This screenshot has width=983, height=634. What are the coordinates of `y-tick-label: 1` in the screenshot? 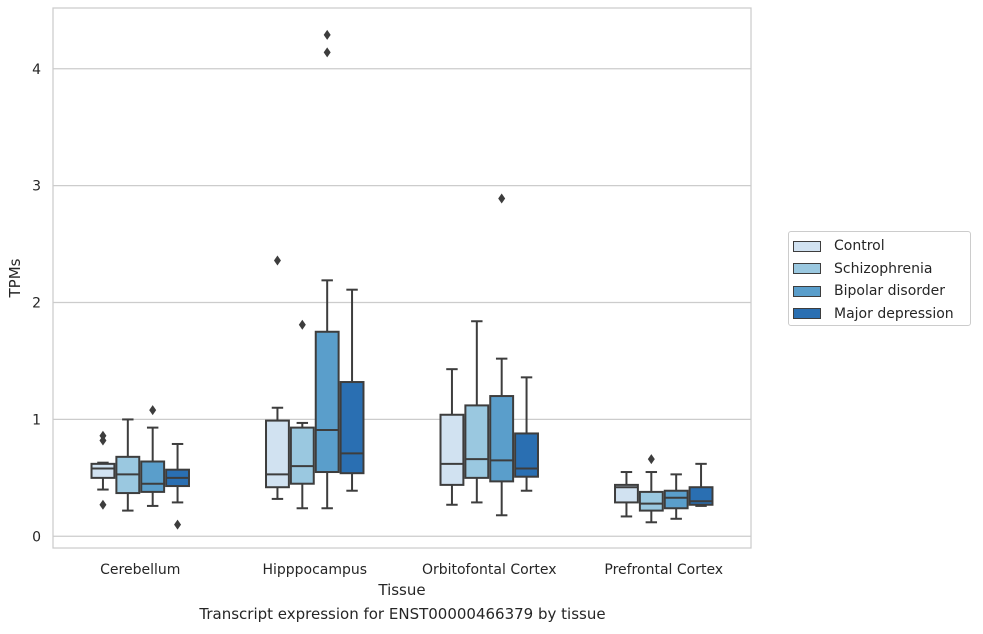 It's located at (36, 420).